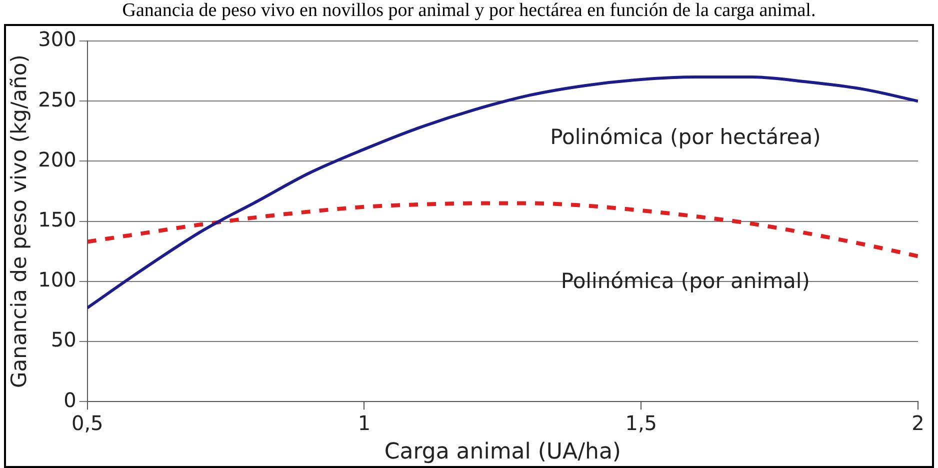 The width and height of the screenshot is (938, 468). What do you see at coordinates (918, 422) in the screenshot?
I see `x-tick-label: 2` at bounding box center [918, 422].